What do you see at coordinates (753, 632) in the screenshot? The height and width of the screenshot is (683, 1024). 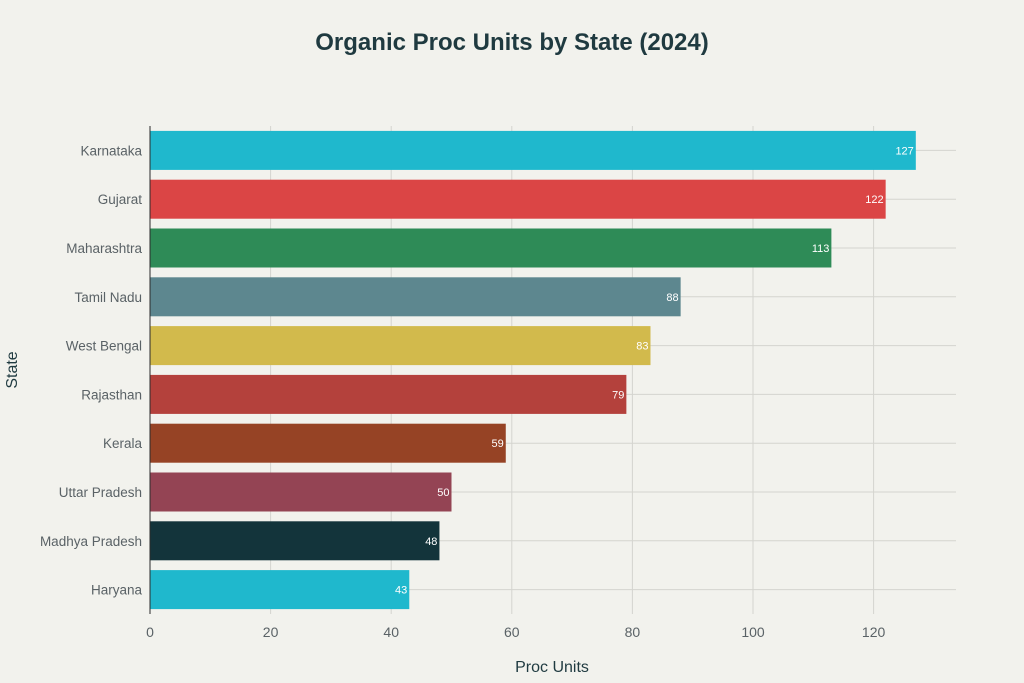 I see `x-tick-label: 100` at bounding box center [753, 632].